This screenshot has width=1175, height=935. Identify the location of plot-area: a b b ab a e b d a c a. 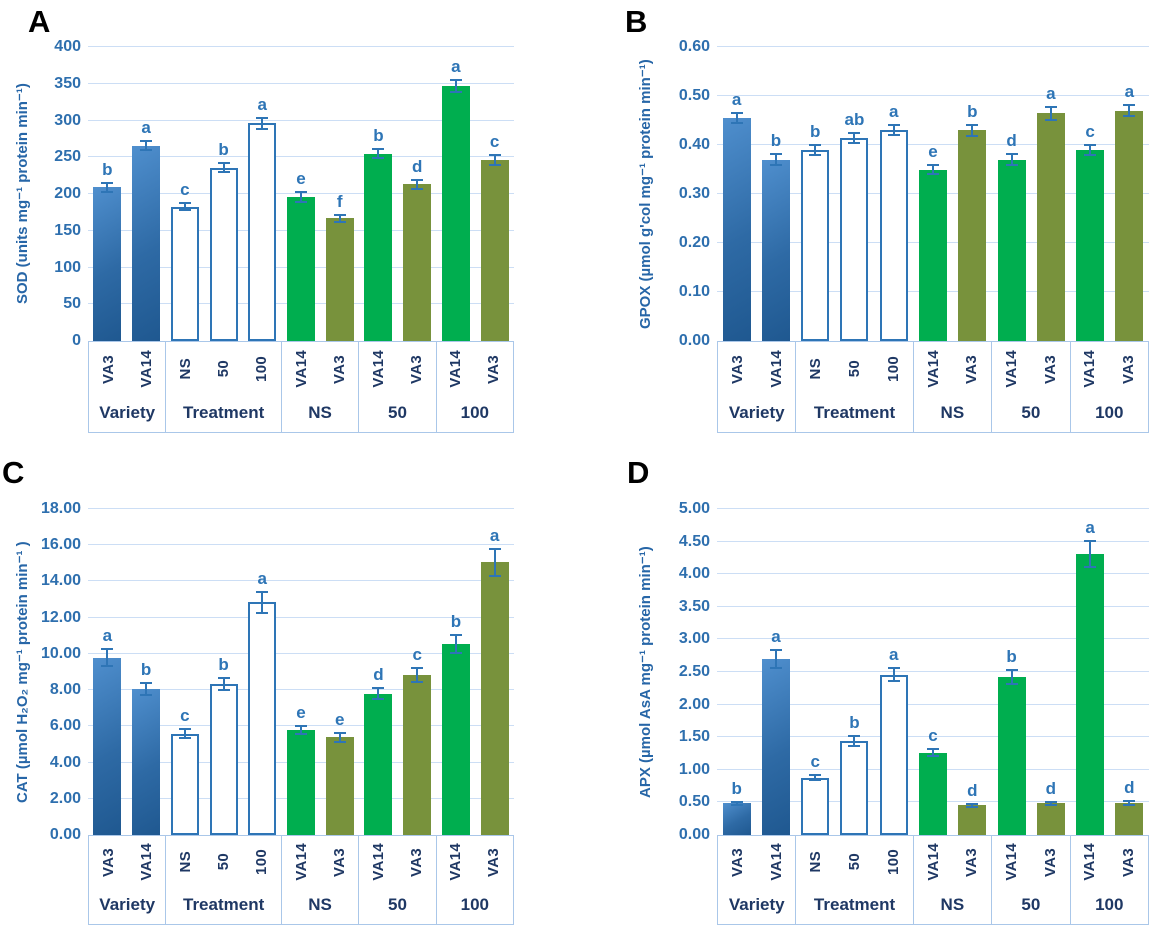
(933, 193).